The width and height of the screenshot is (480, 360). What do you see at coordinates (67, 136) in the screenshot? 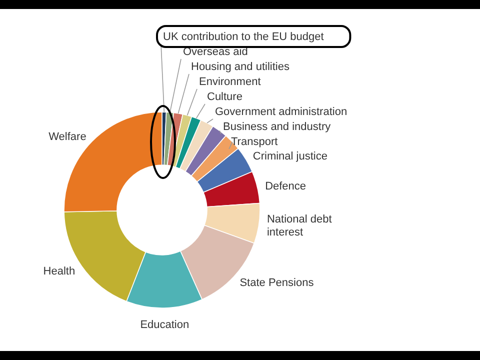
I see `slice-label: Welfare` at bounding box center [67, 136].